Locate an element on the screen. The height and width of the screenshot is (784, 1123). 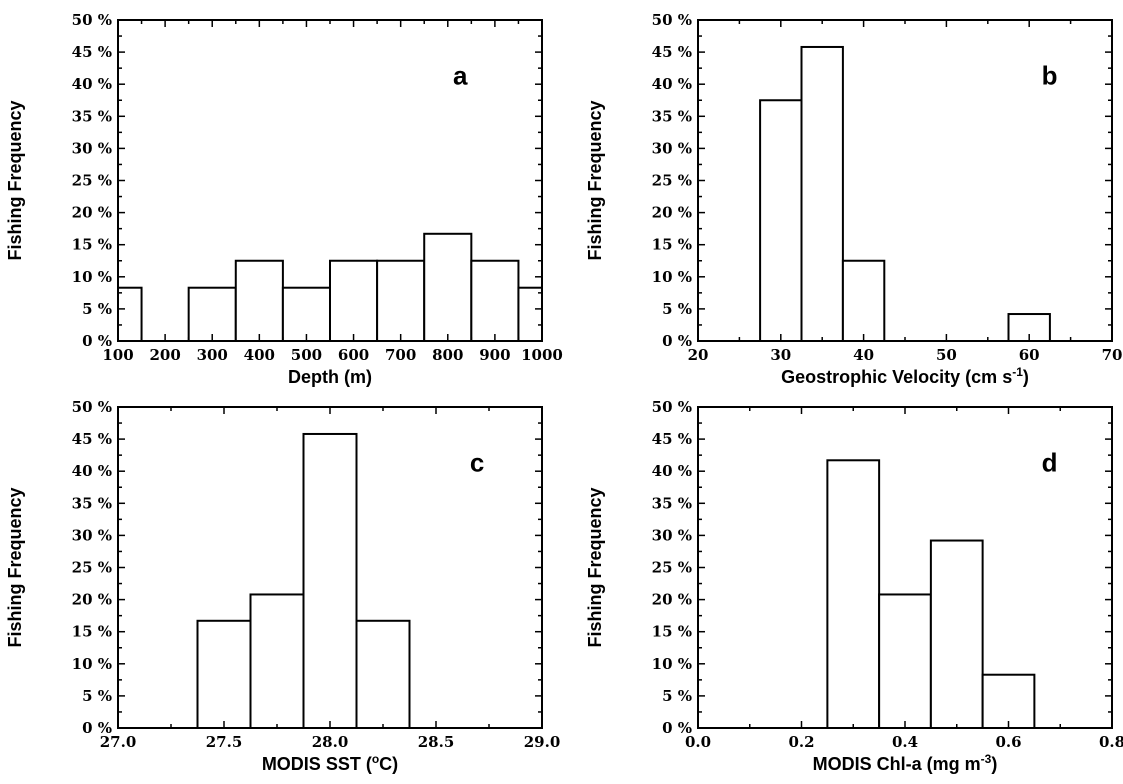
x-tick-label: 50 is located at coordinates (946, 355).